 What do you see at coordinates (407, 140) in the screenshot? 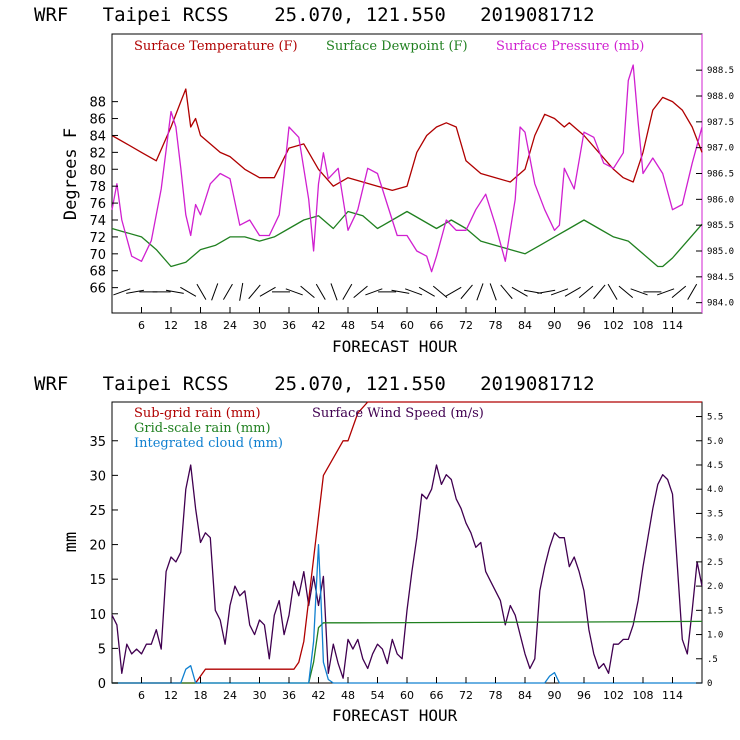
I see `temperature-line` at bounding box center [407, 140].